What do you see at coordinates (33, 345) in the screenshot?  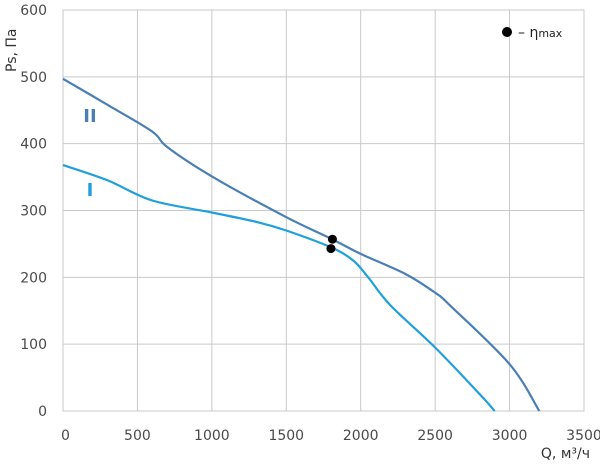 I see `y-tick-label: 100` at bounding box center [33, 345].